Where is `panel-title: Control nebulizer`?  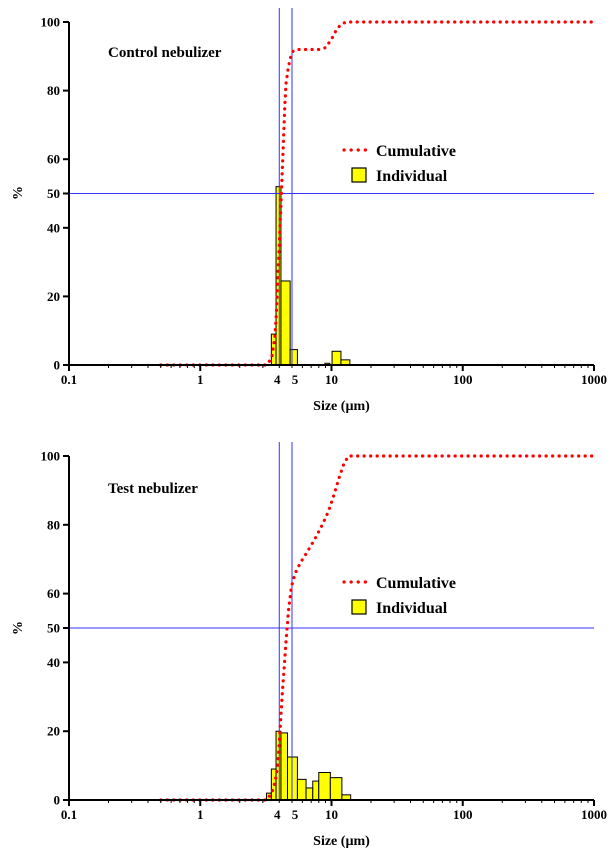
panel-title: Control nebulizer is located at coordinates (165, 53).